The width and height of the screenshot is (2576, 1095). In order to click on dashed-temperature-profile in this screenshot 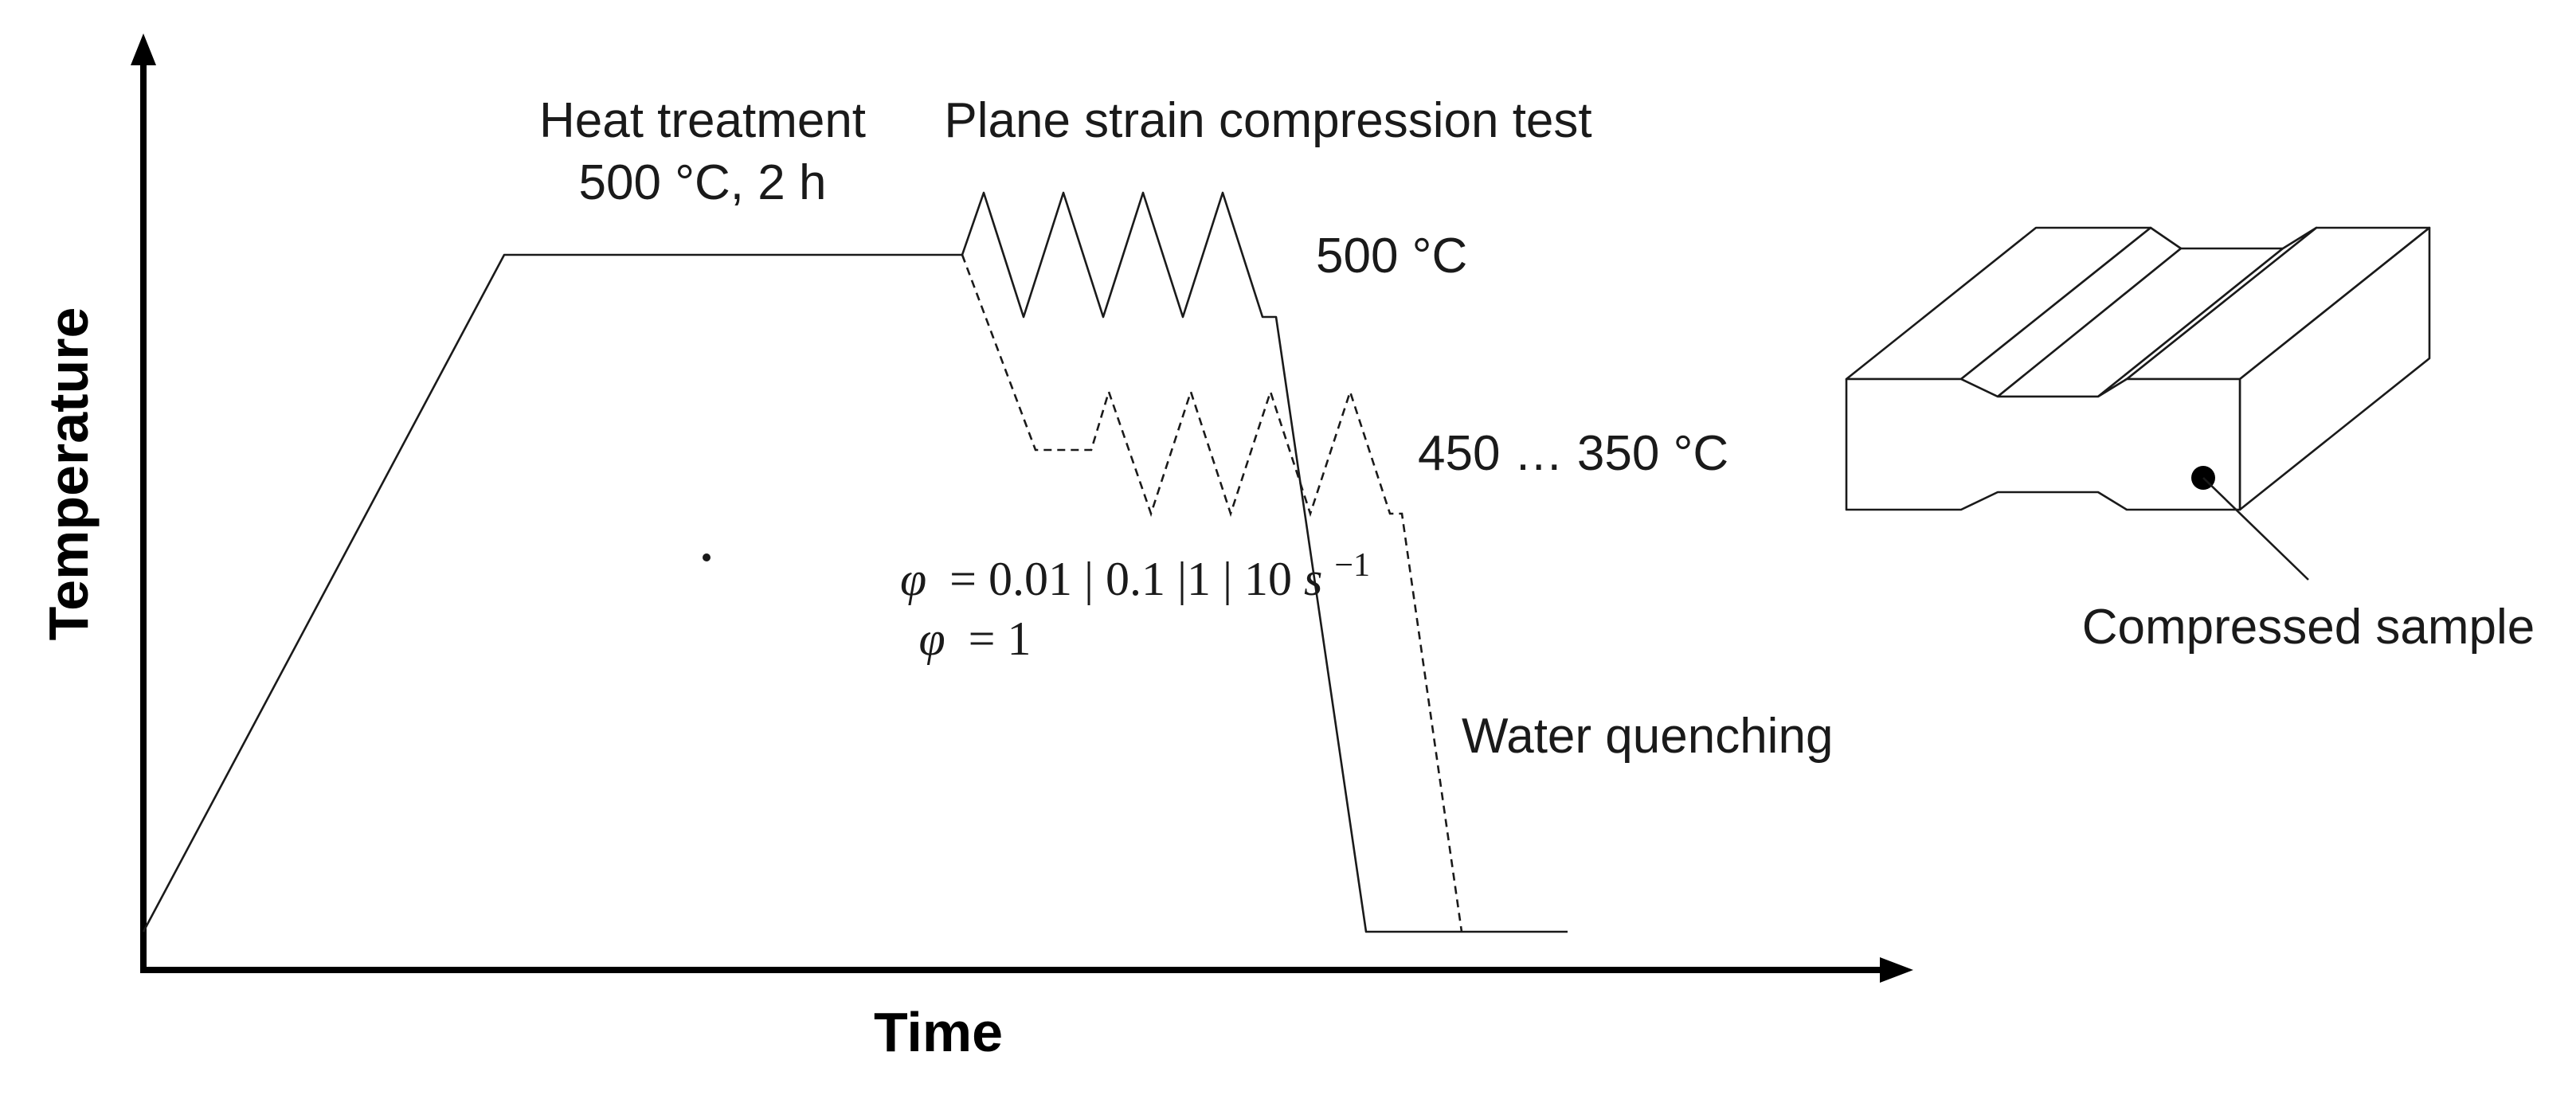, I will do `click(1212, 593)`.